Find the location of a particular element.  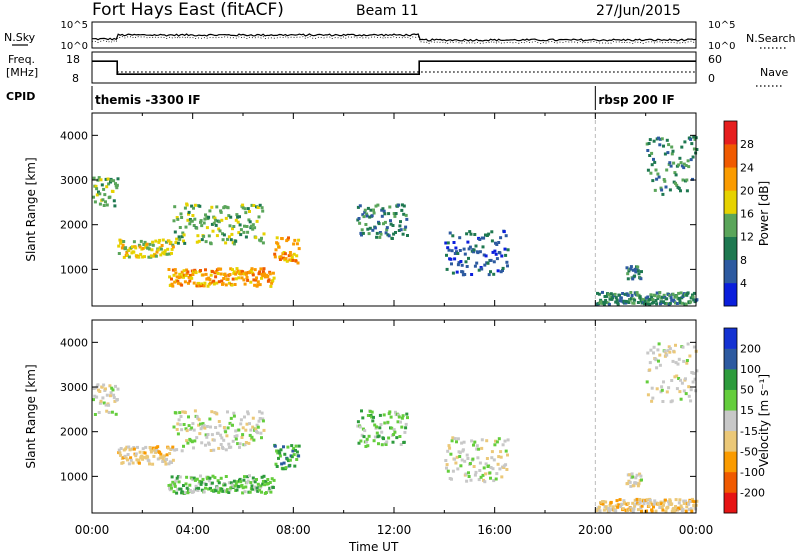

colorbar-tick-label: 50 is located at coordinates (747, 390).